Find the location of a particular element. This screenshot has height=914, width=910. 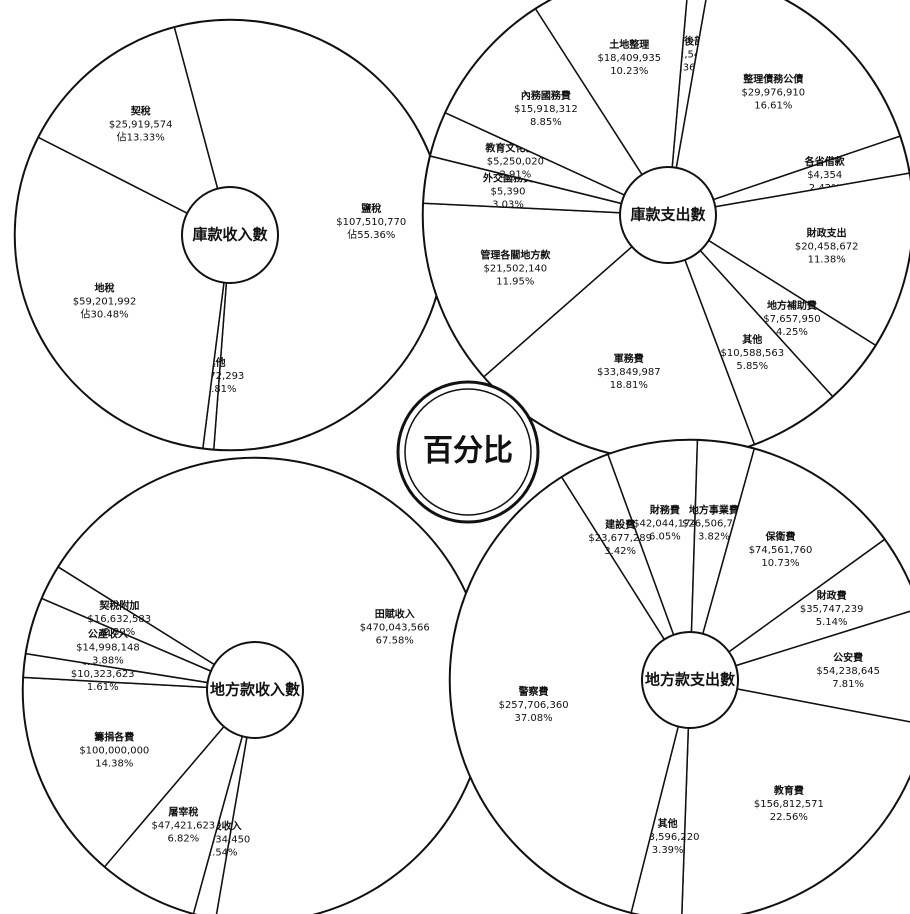

slice-amount: $21,502,140 is located at coordinates (516, 268).